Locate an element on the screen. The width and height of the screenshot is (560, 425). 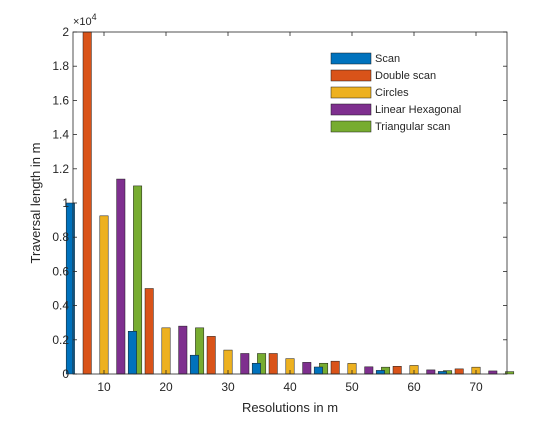
y-tick-label: 1.6 is located at coordinates (60, 100).